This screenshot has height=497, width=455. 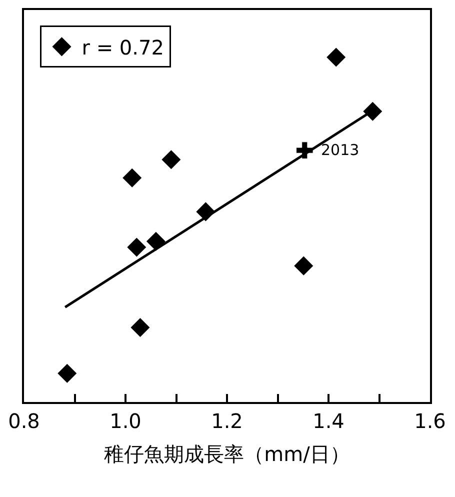 What do you see at coordinates (340, 150) in the screenshot?
I see `annotation: 2013` at bounding box center [340, 150].